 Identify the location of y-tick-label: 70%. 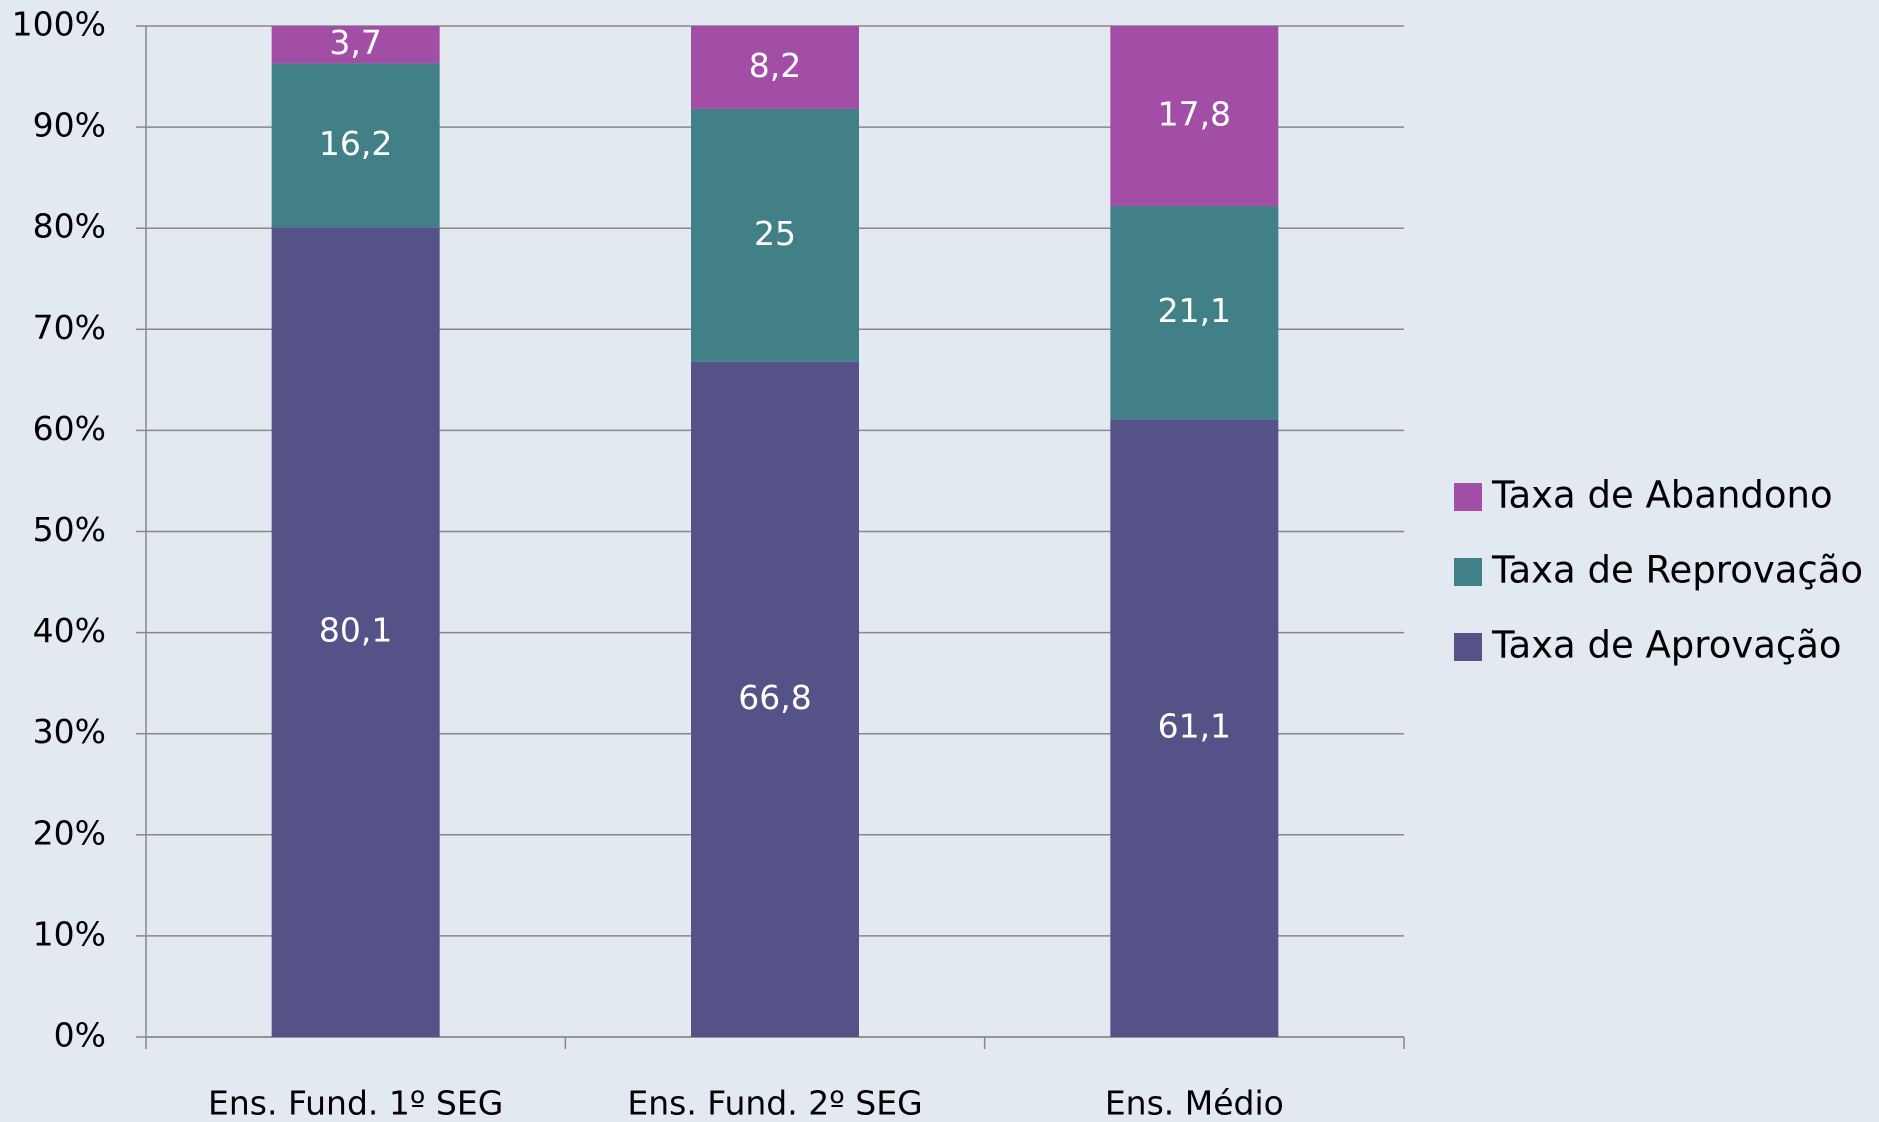
(69, 327).